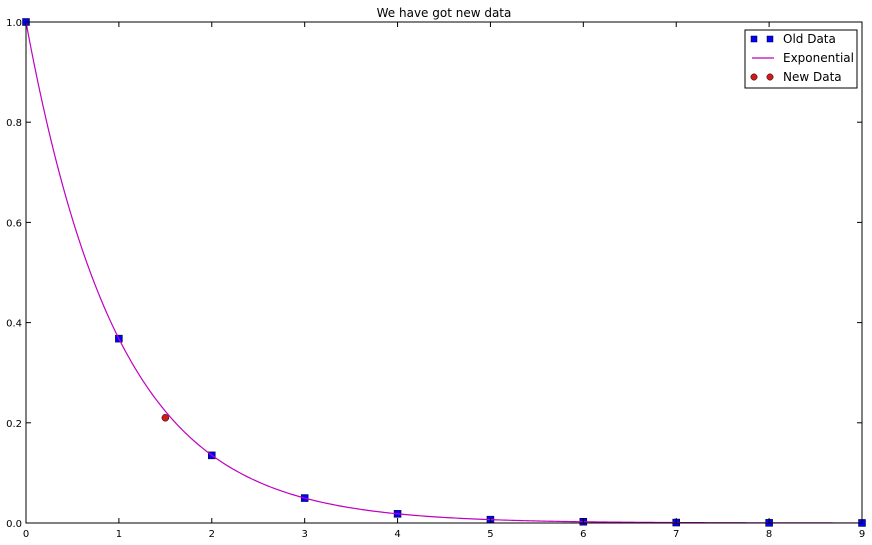  Describe the element at coordinates (14, 524) in the screenshot. I see `y-tick-label: 0.0` at that location.